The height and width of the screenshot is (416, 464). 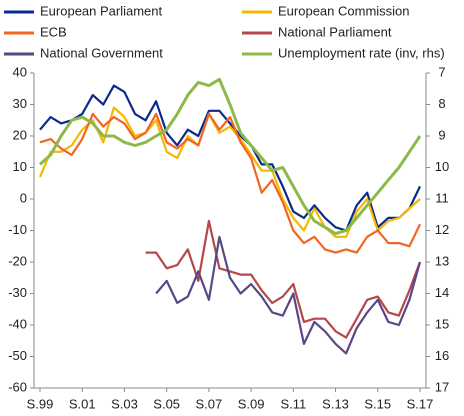 I want to click on x-tick-label: S.01, so click(x=82, y=403).